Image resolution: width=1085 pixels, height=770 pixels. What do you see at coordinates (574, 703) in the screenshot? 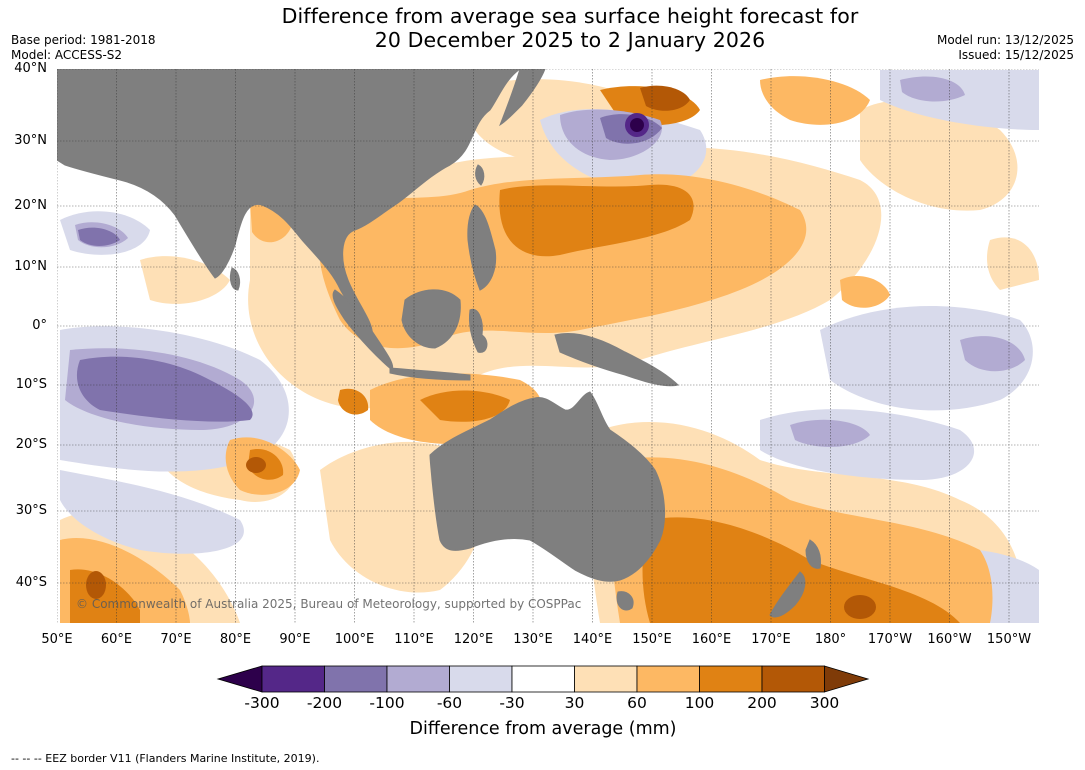
I see `colorbar-tick: 30` at bounding box center [574, 703].